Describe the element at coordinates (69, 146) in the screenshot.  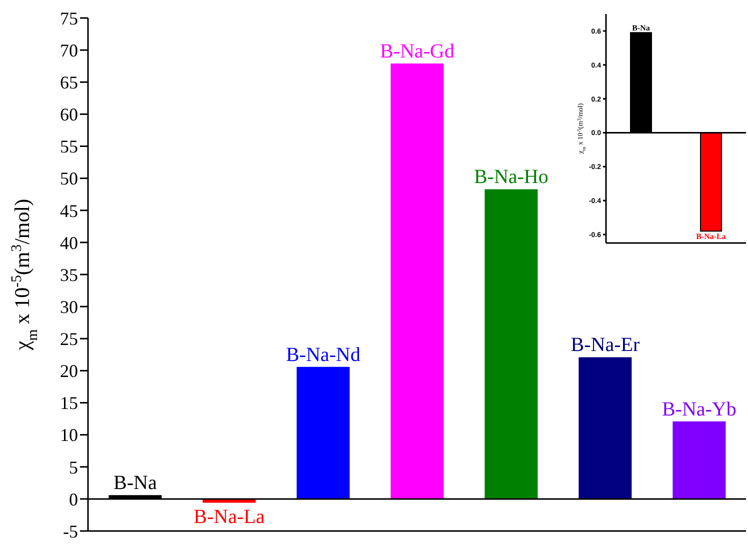
I see `y-tick-label: 55` at that location.